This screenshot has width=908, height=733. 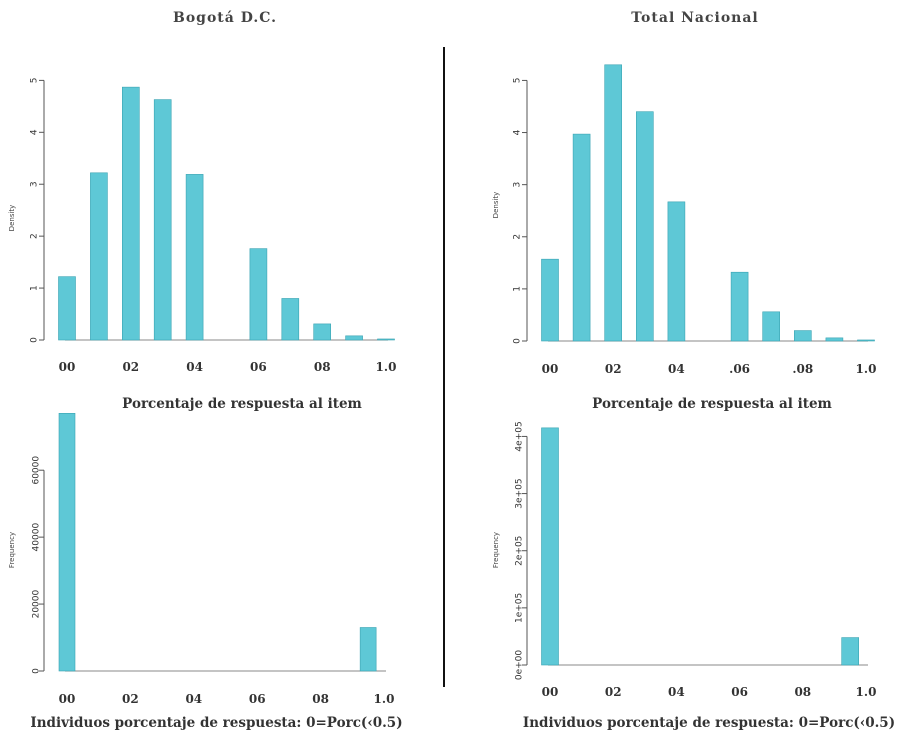 I want to click on bogota-header: Bogotá D.C., so click(x=225, y=18).